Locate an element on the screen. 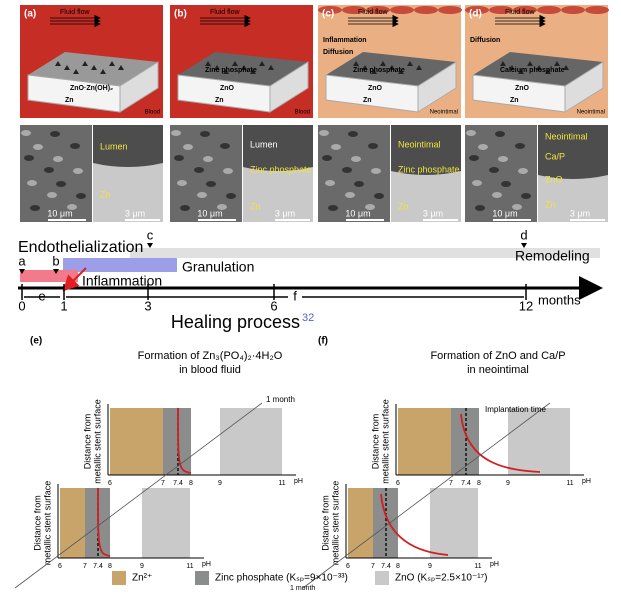 This screenshot has height=601, width=621. label: c is located at coordinates (150, 234).